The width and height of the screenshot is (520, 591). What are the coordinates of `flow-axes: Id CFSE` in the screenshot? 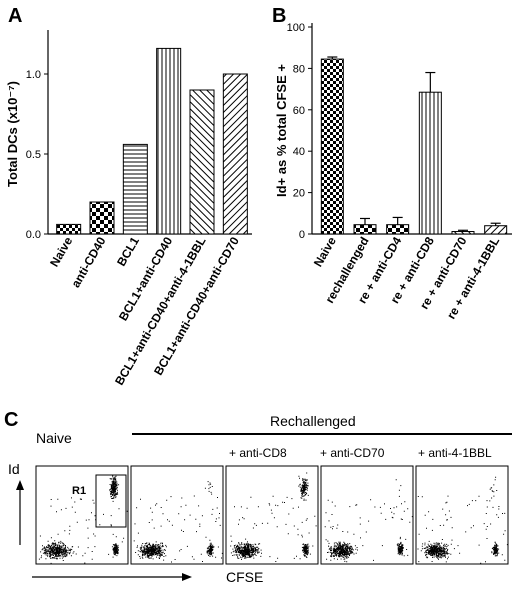 It's located at (135, 523).